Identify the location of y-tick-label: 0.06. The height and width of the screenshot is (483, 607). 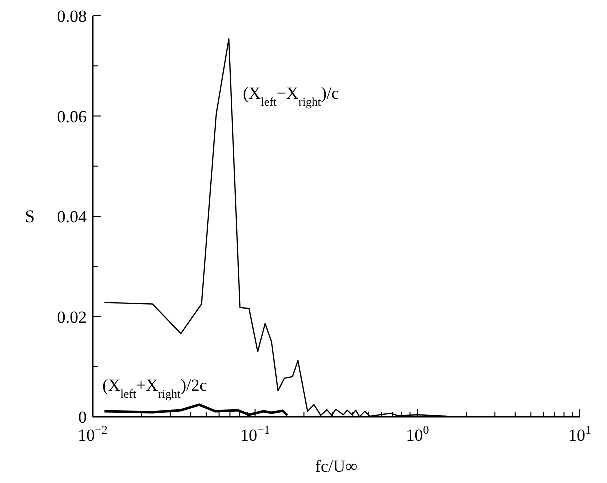
(72, 116).